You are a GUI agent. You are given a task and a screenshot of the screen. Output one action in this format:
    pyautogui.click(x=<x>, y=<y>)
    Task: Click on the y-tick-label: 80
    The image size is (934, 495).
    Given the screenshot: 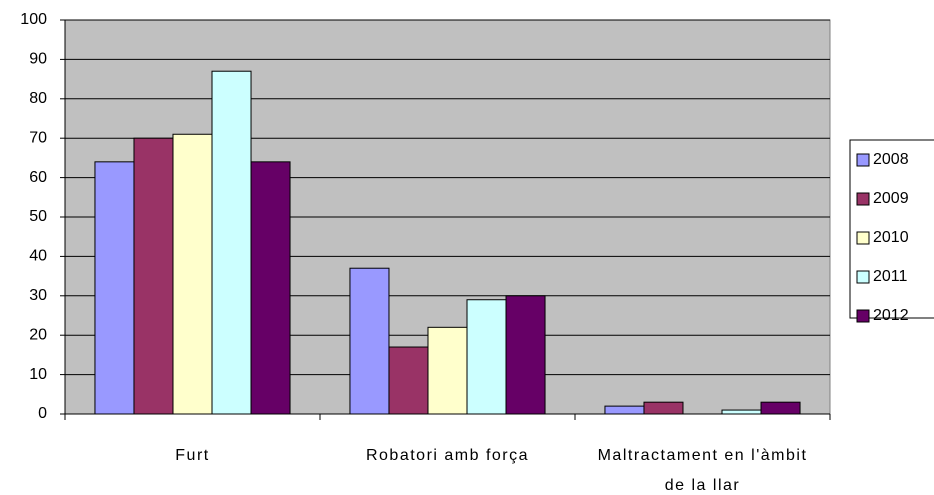 What is the action you would take?
    pyautogui.click(x=38, y=98)
    